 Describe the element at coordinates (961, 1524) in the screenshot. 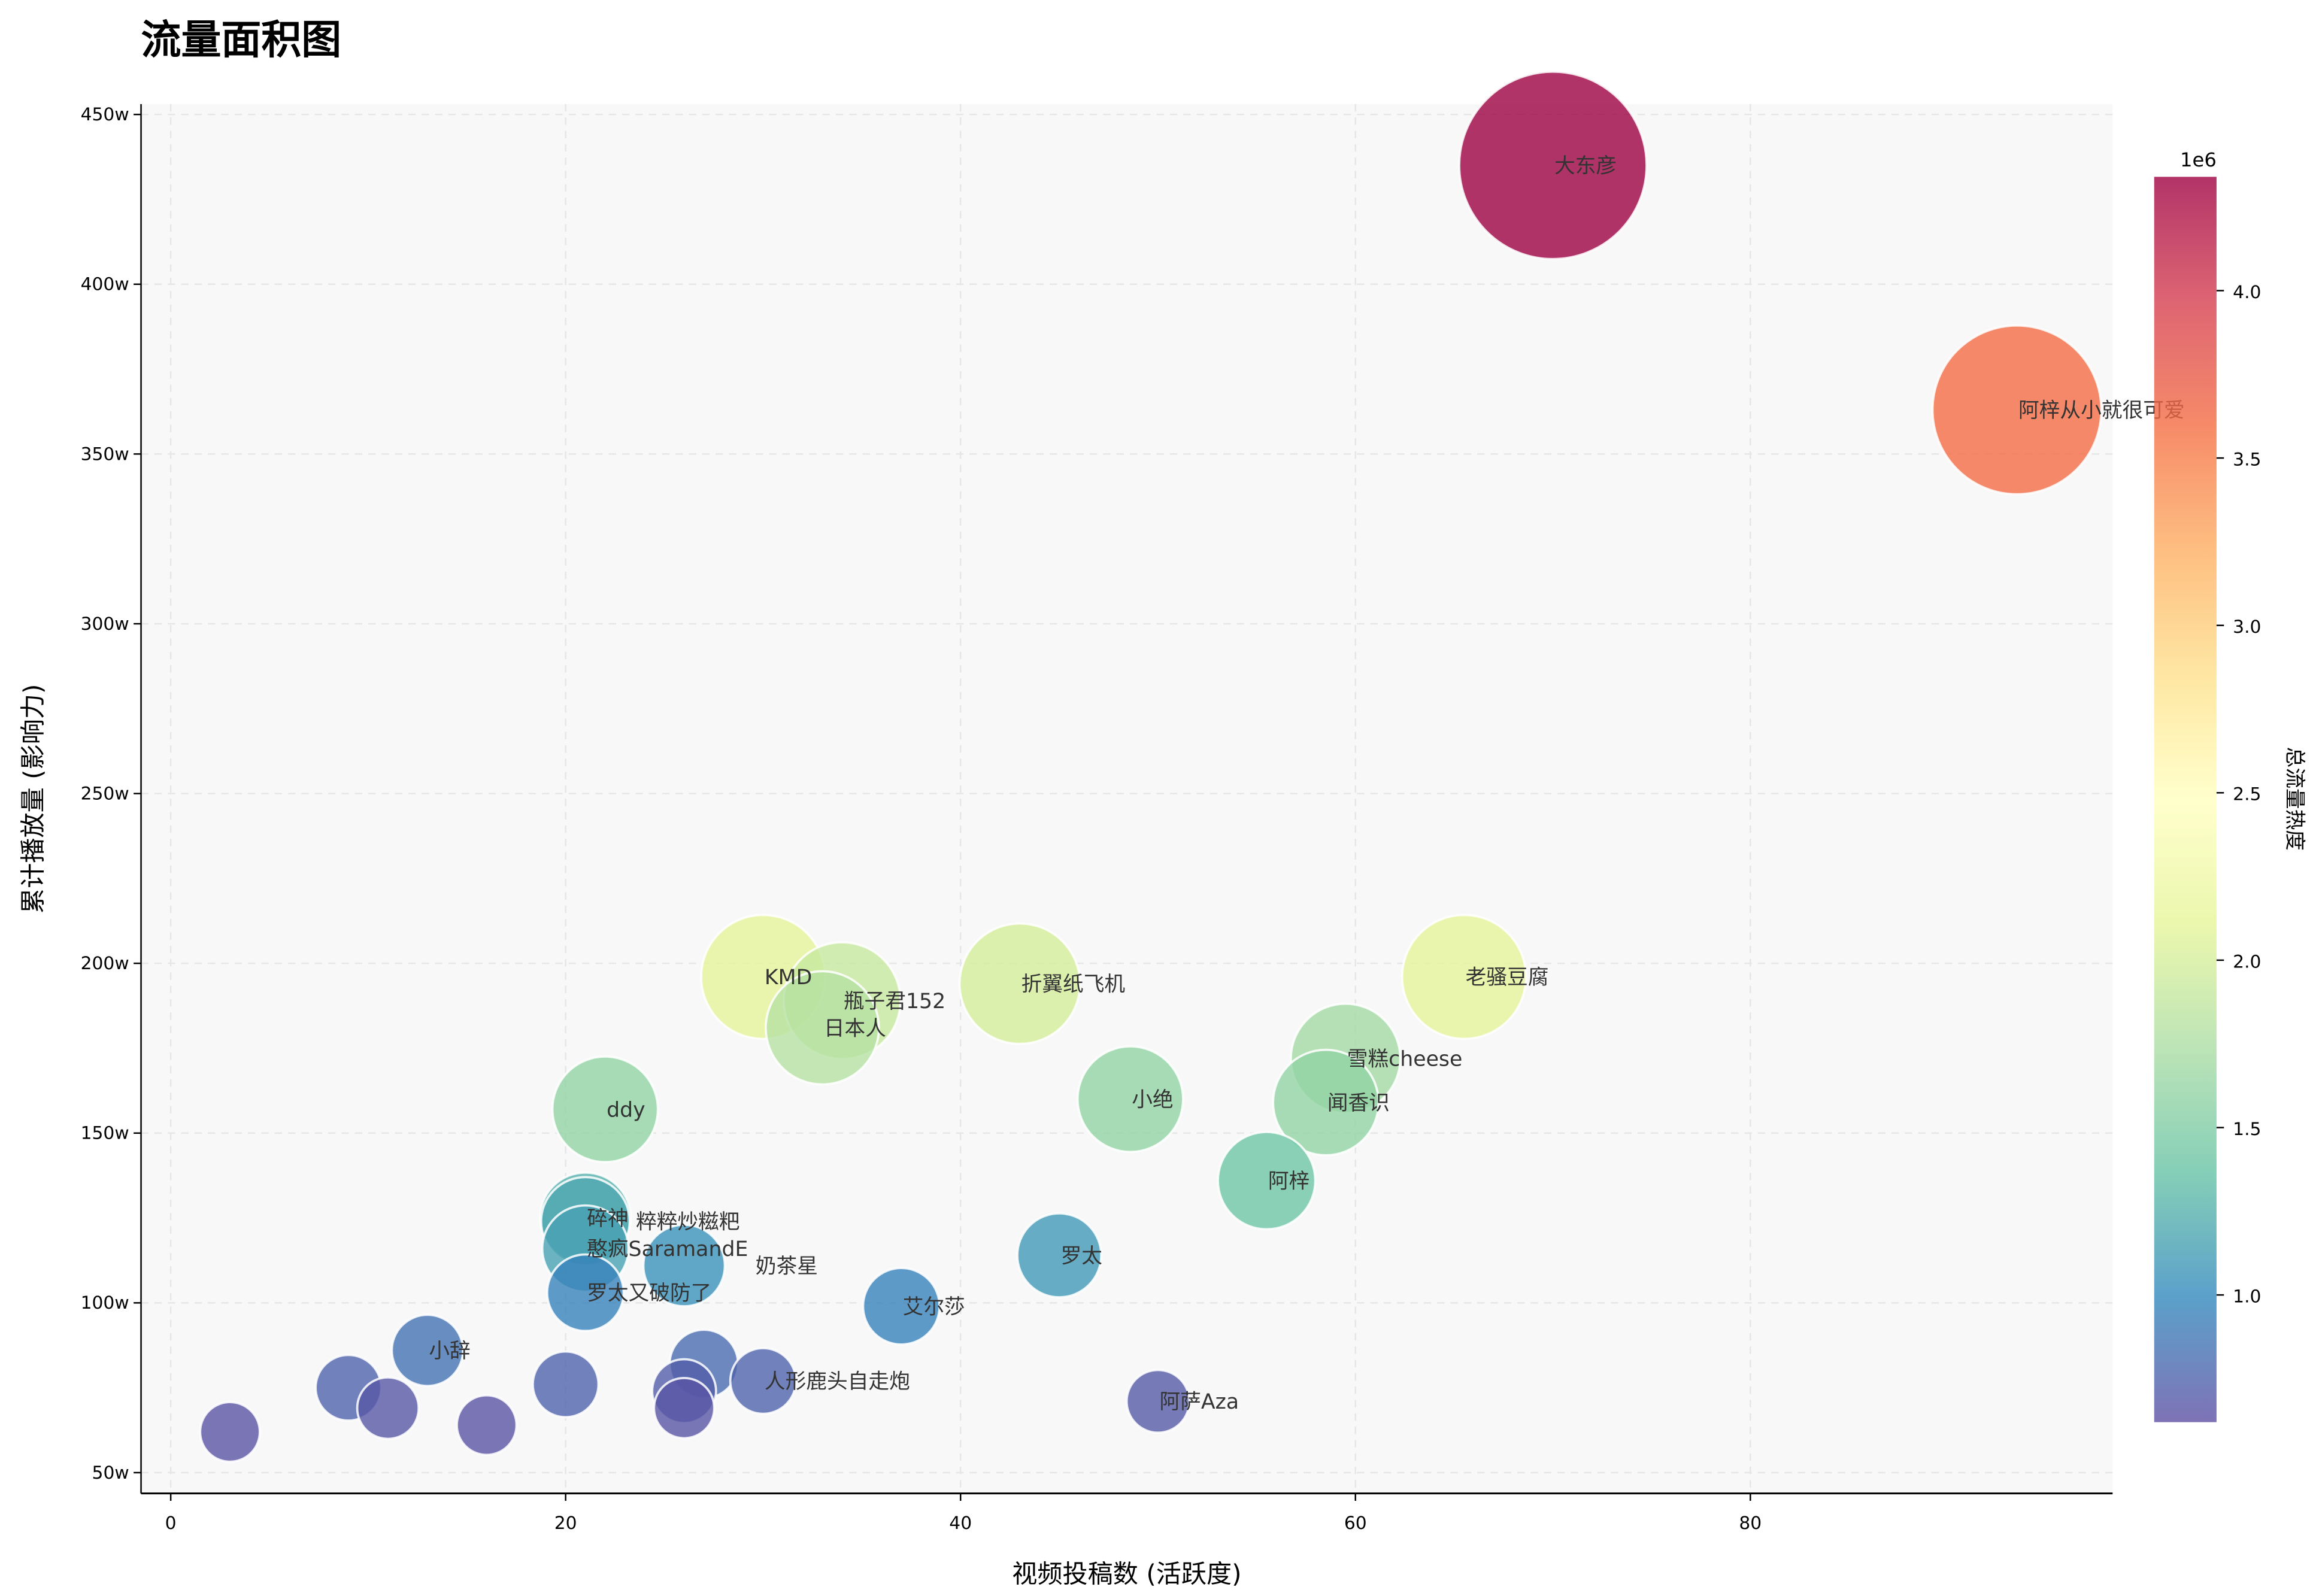

I see `x-tick-label: 40` at that location.